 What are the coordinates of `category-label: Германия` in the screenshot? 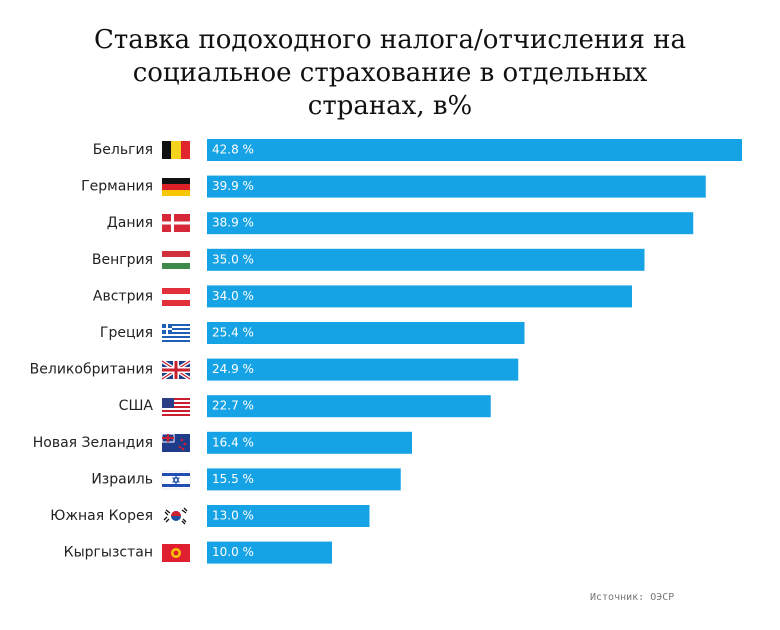 It's located at (117, 187).